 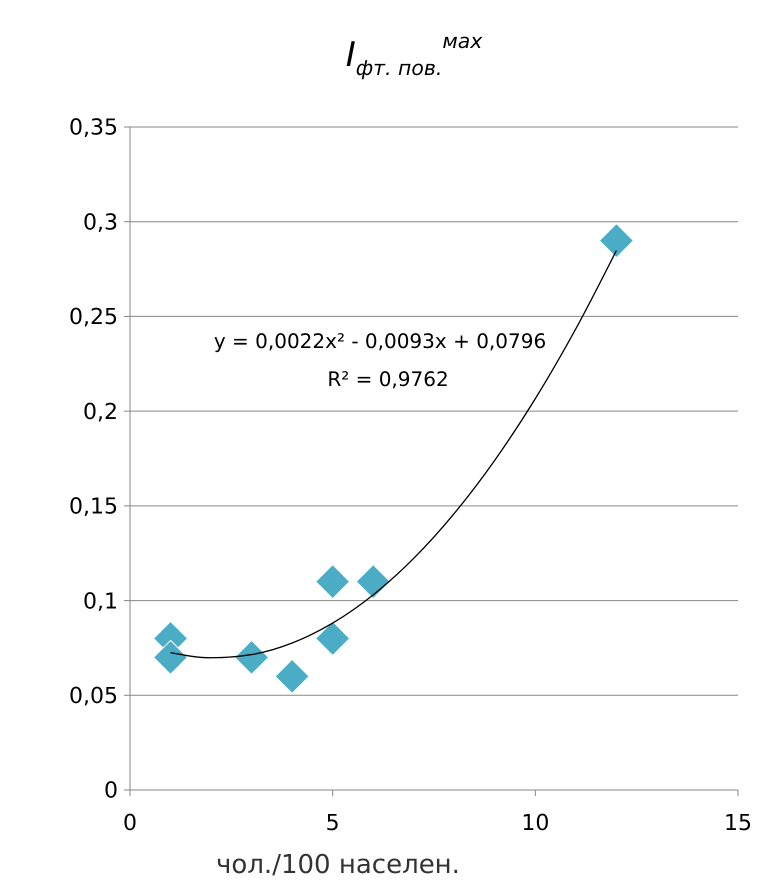 What do you see at coordinates (93, 507) in the screenshot?
I see `y-tick-label: 0,15` at bounding box center [93, 507].